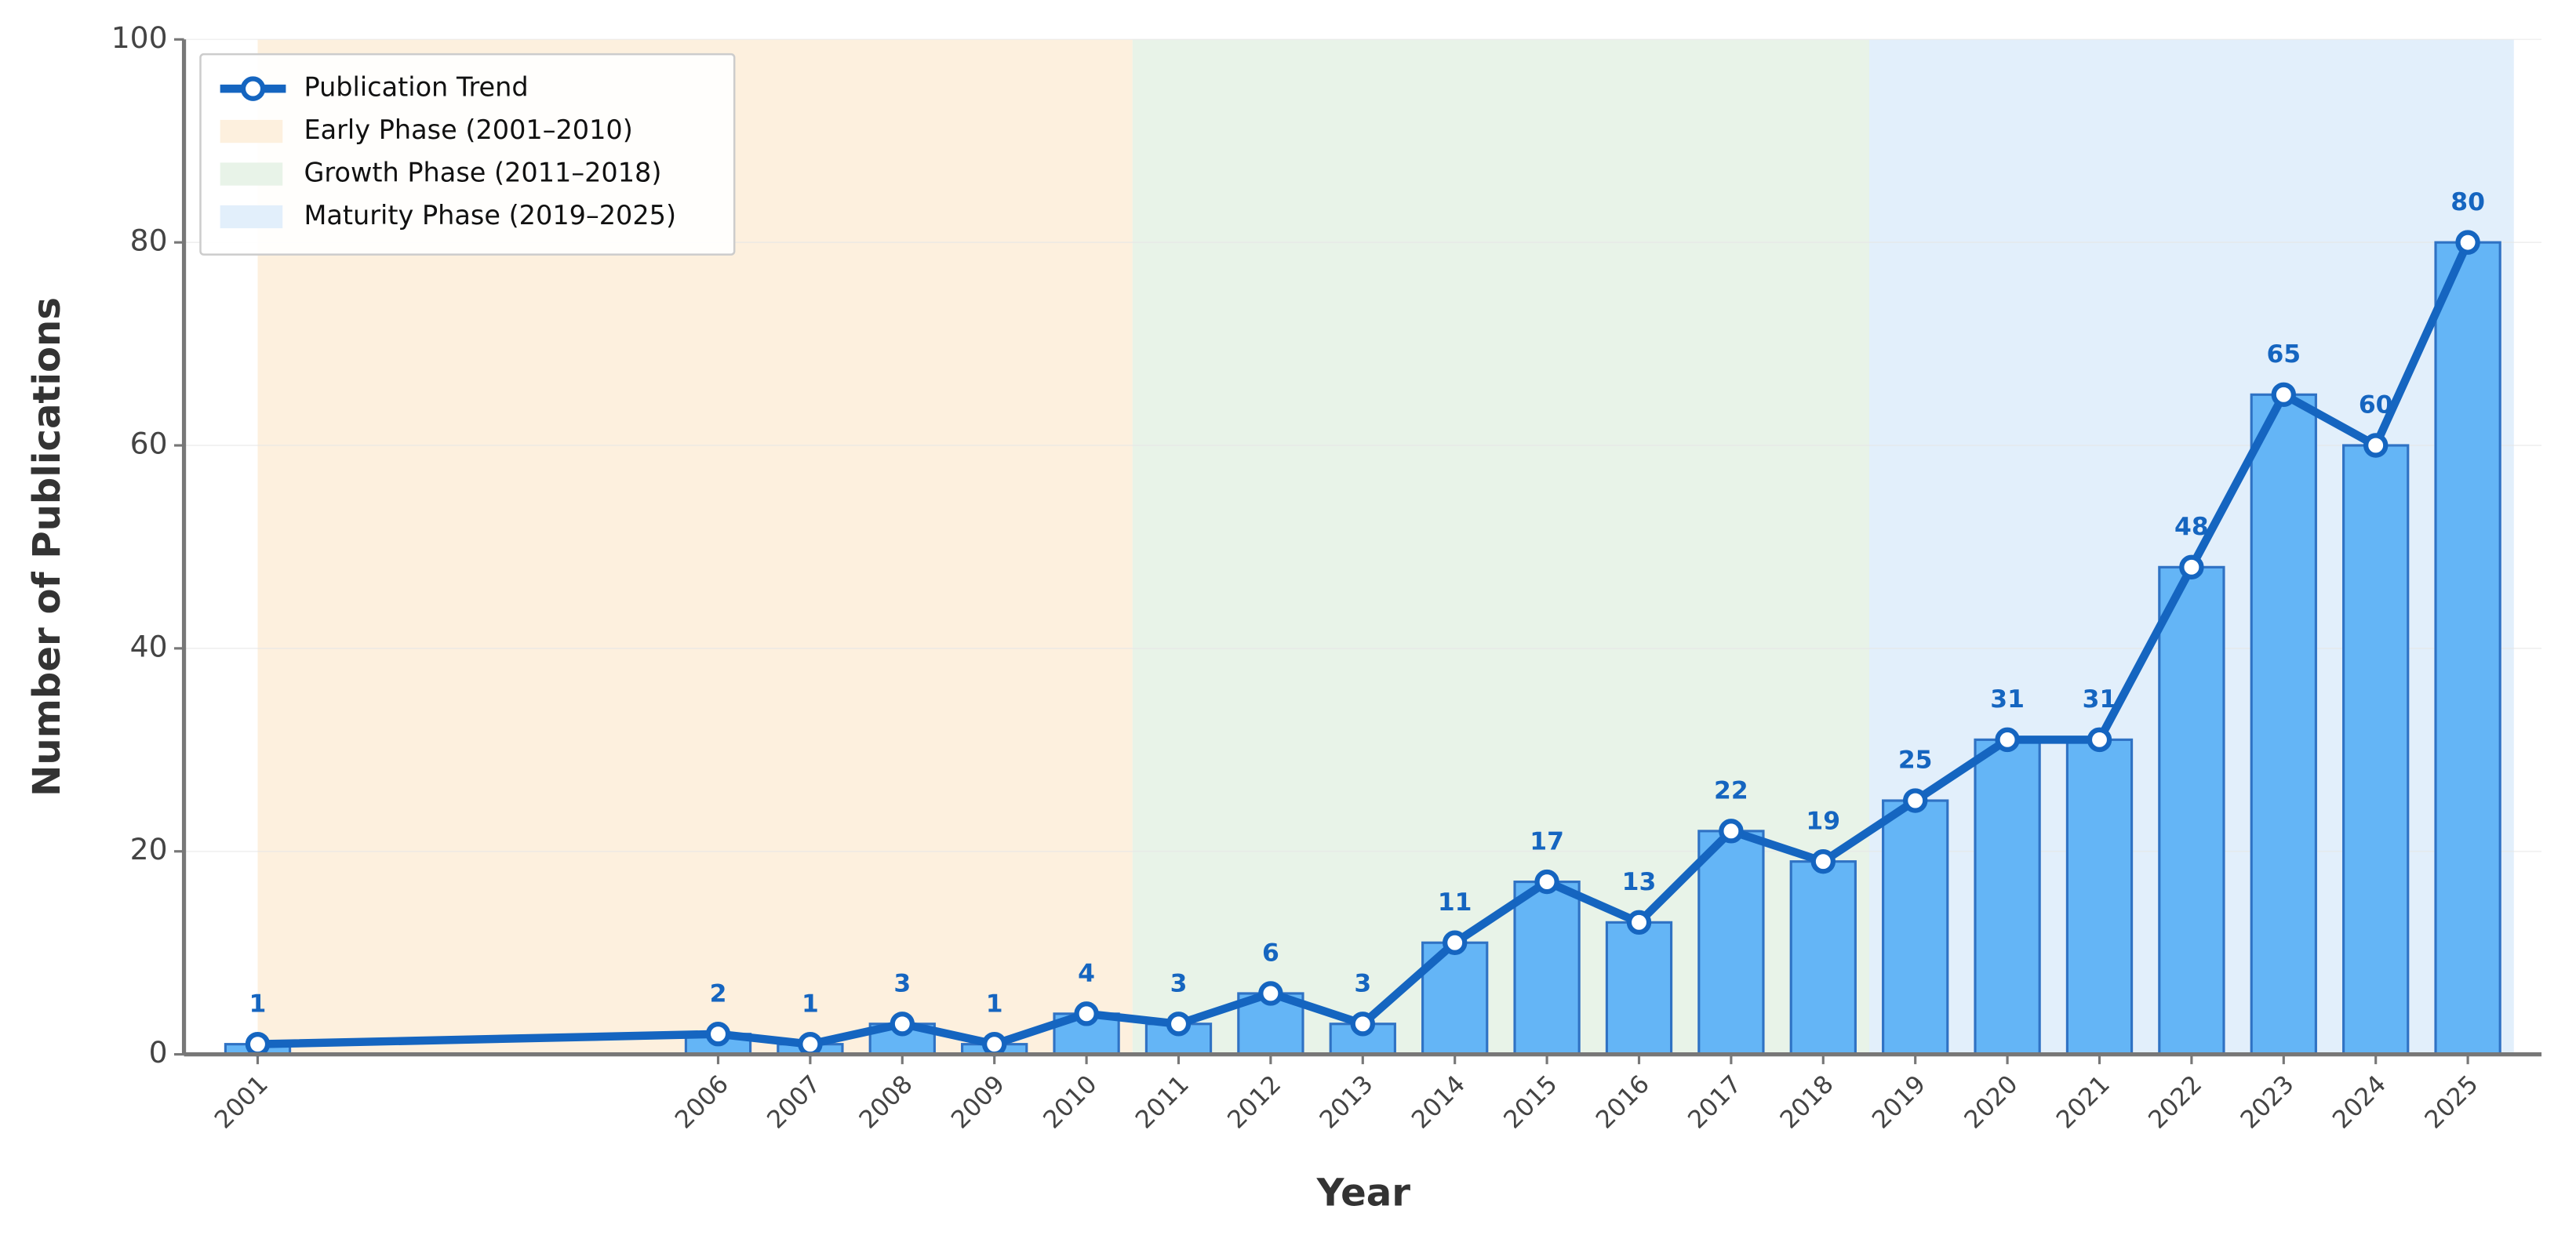 The height and width of the screenshot is (1235, 2576). What do you see at coordinates (149, 240) in the screenshot?
I see `y-tick-label: 80` at bounding box center [149, 240].